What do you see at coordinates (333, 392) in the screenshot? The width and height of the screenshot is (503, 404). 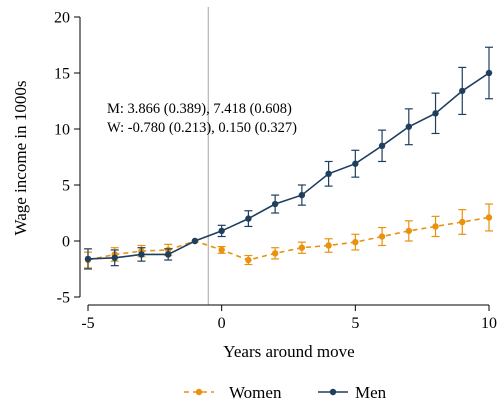 I see `legend-marker-men` at bounding box center [333, 392].